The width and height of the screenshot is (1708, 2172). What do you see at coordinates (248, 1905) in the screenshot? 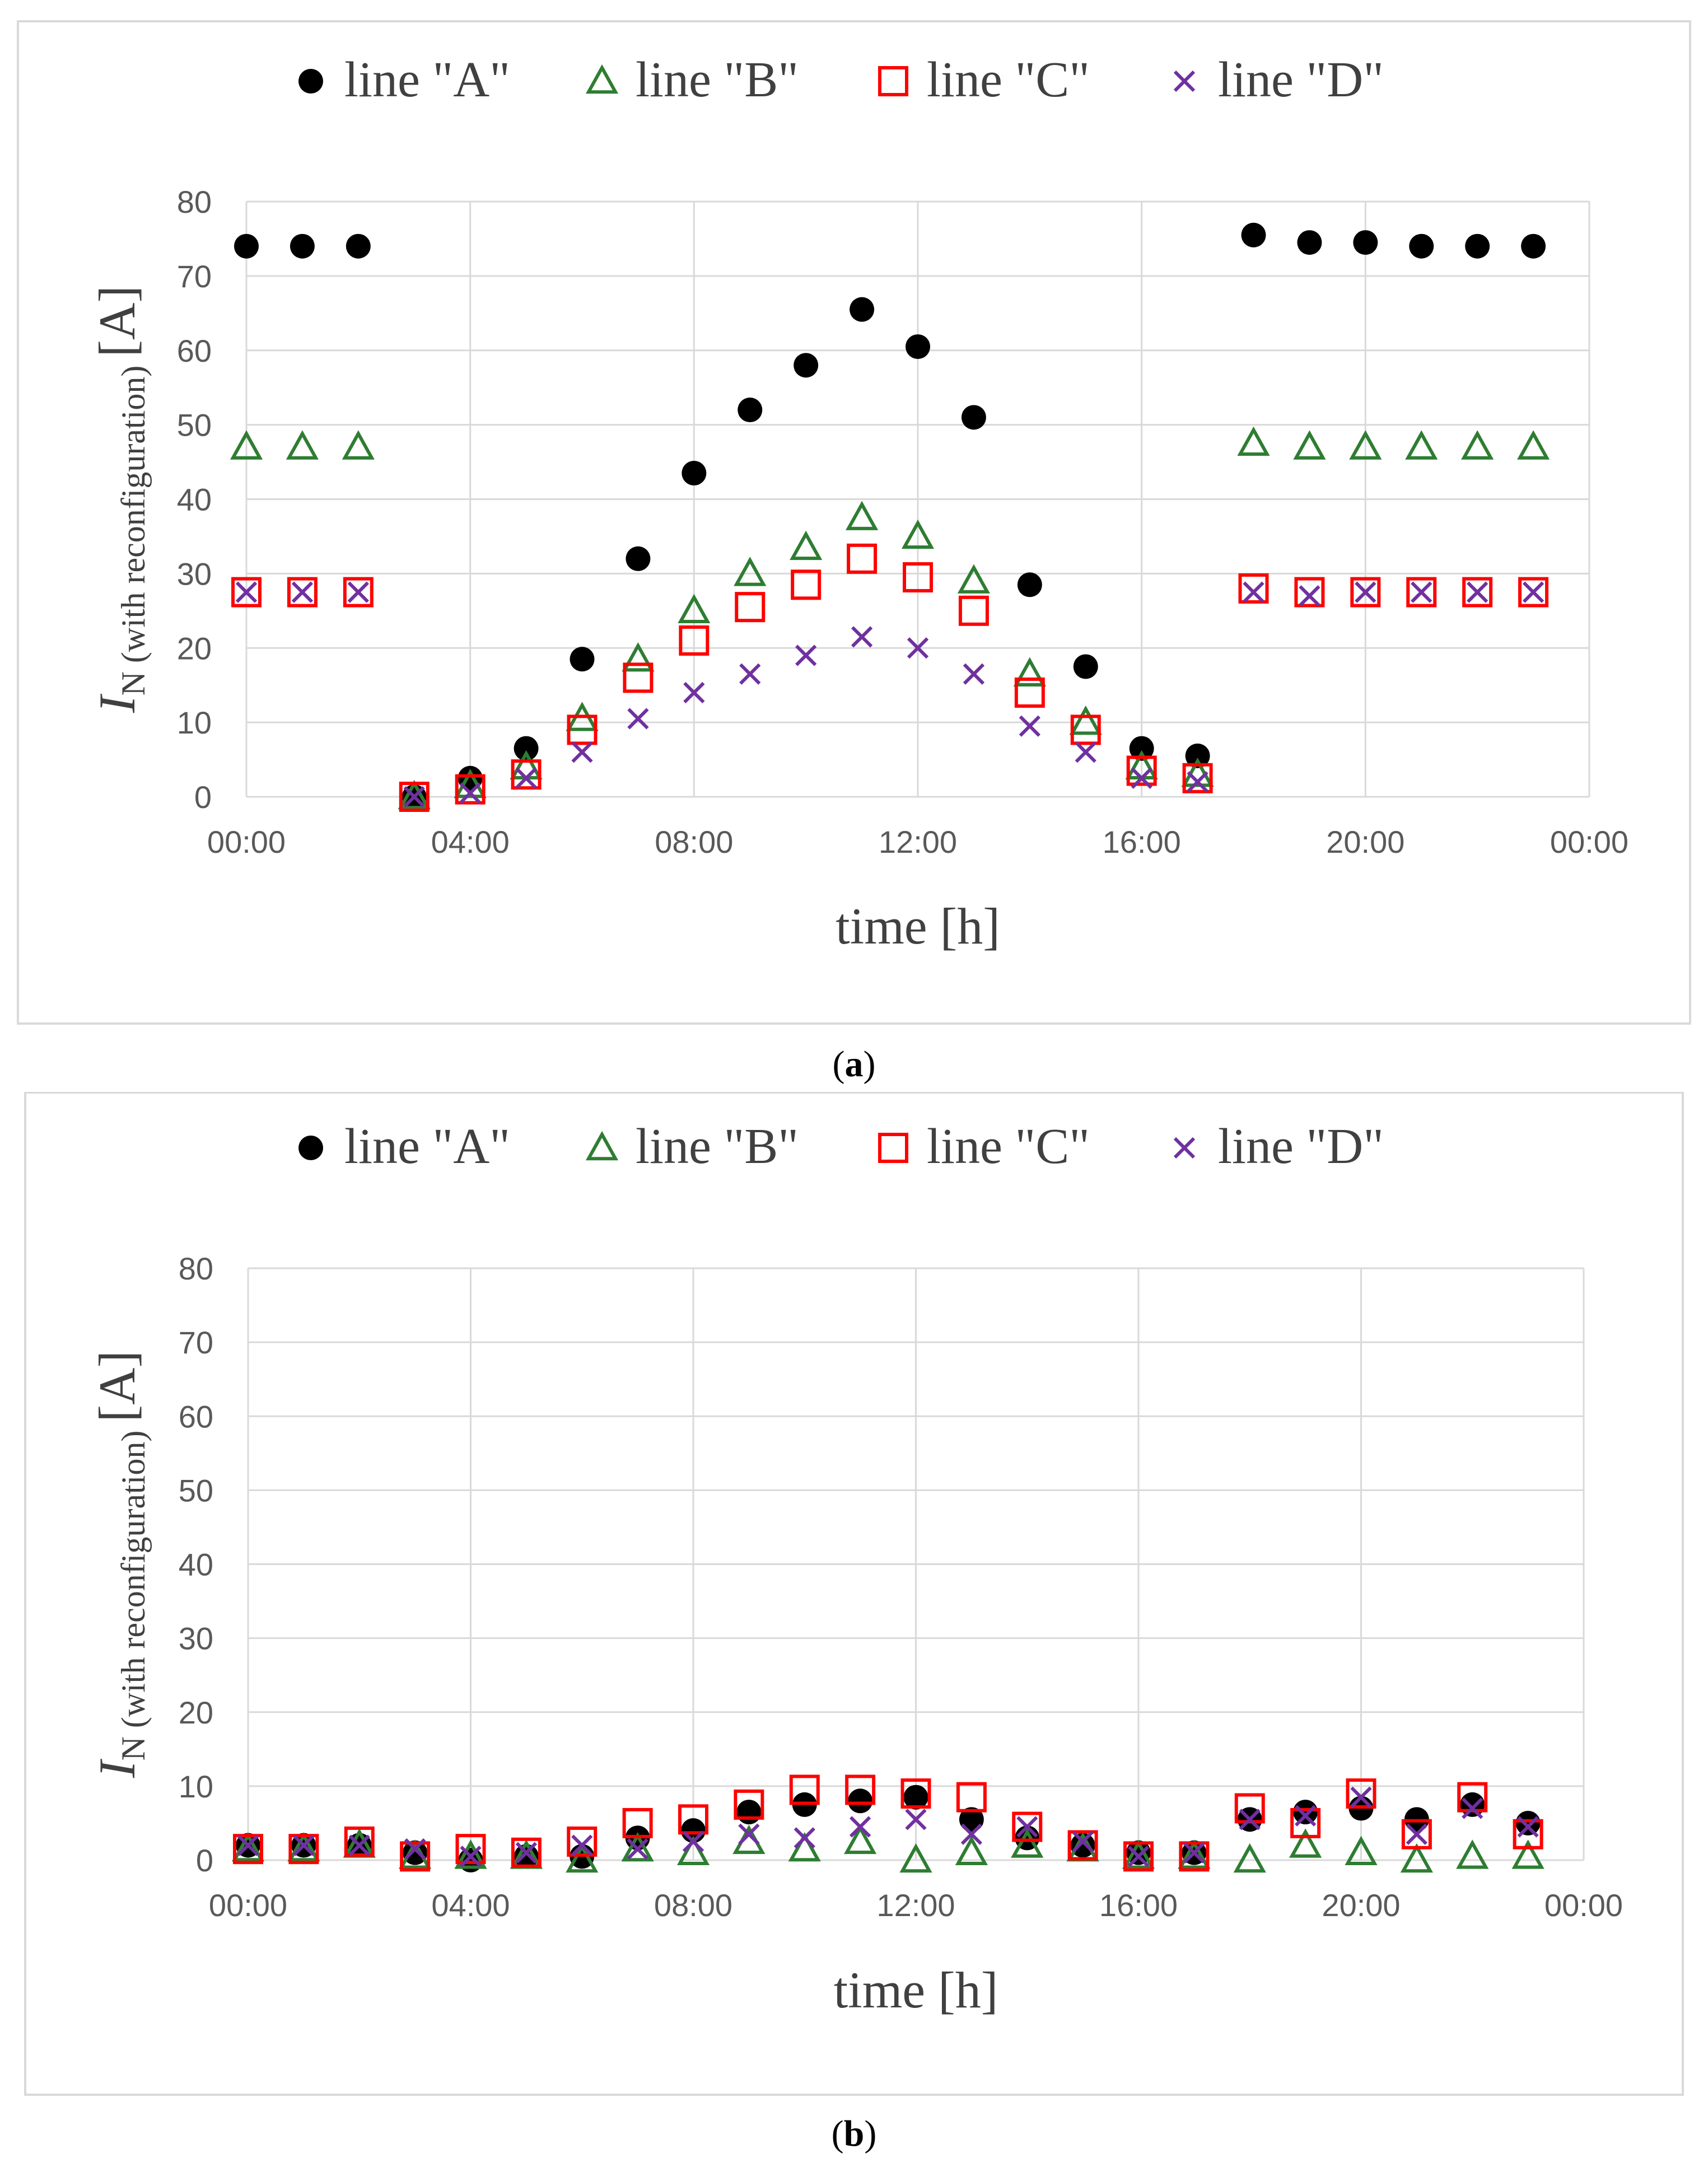
I see `x-tick-label: 00:00` at bounding box center [248, 1905].